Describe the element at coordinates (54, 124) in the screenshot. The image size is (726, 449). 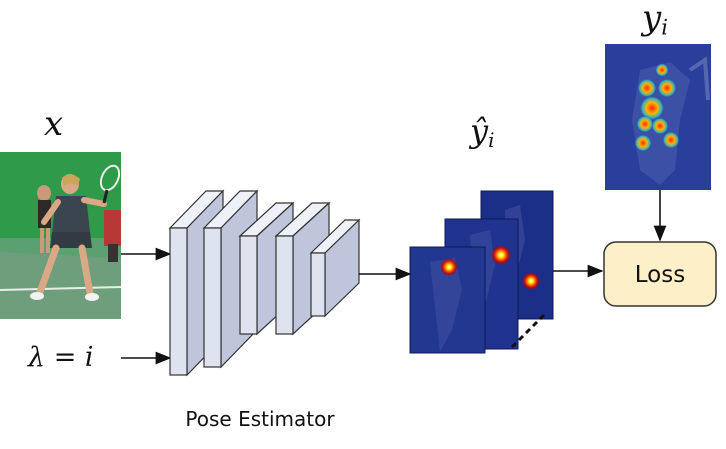
I see `input-variable-label: x` at that location.